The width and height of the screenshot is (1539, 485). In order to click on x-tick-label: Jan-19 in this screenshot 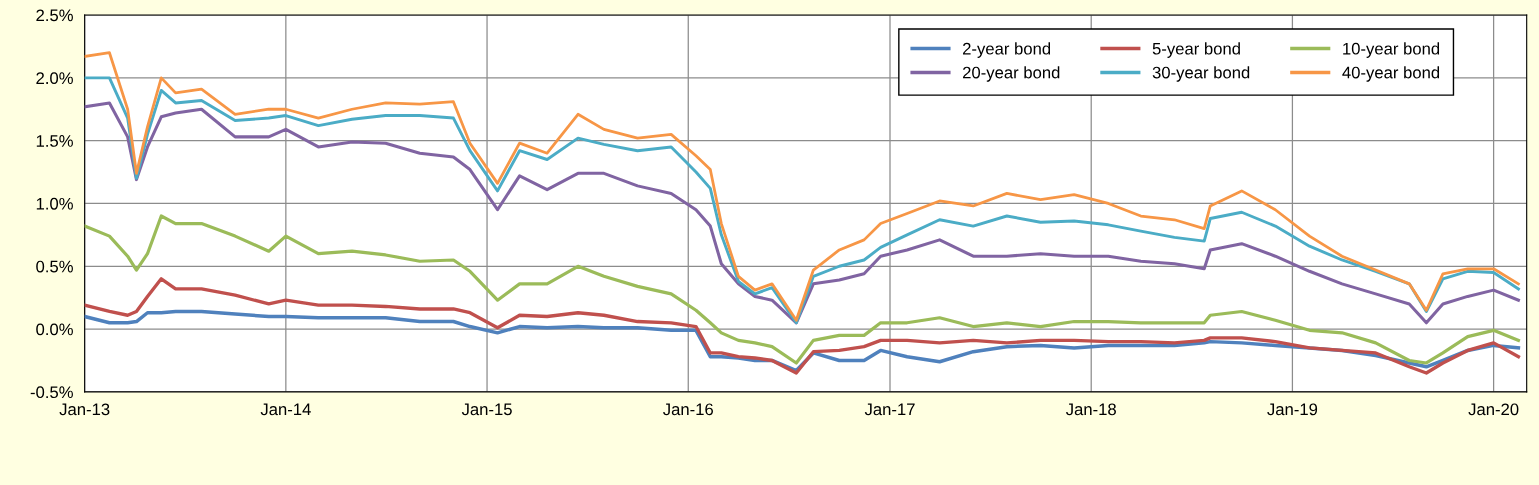, I will do `click(1292, 409)`.